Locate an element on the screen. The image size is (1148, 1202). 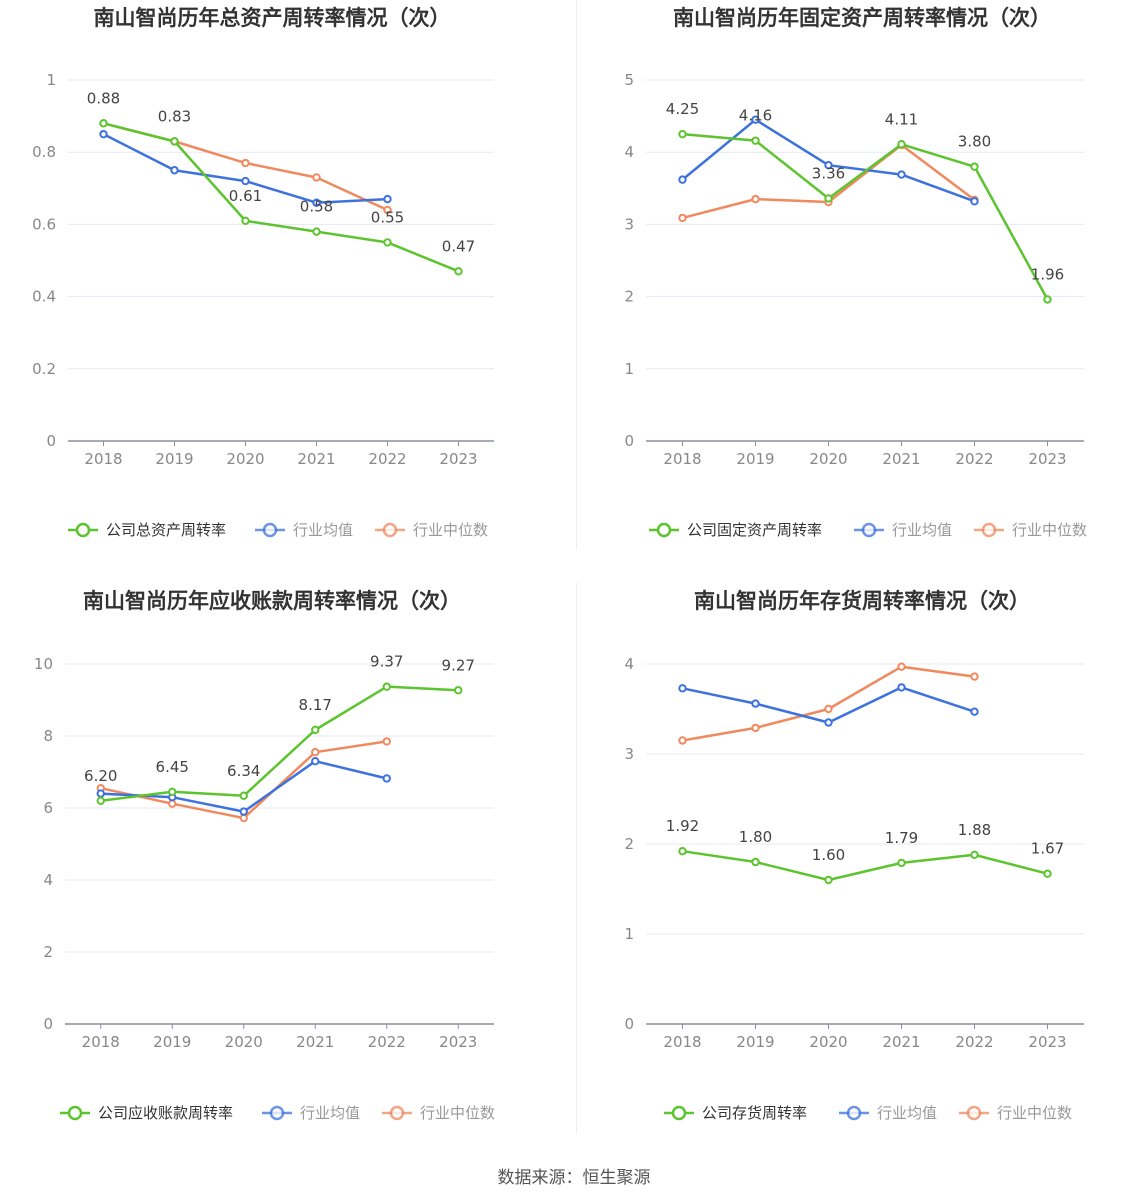
y-tick-label: 0.6 is located at coordinates (44, 224).